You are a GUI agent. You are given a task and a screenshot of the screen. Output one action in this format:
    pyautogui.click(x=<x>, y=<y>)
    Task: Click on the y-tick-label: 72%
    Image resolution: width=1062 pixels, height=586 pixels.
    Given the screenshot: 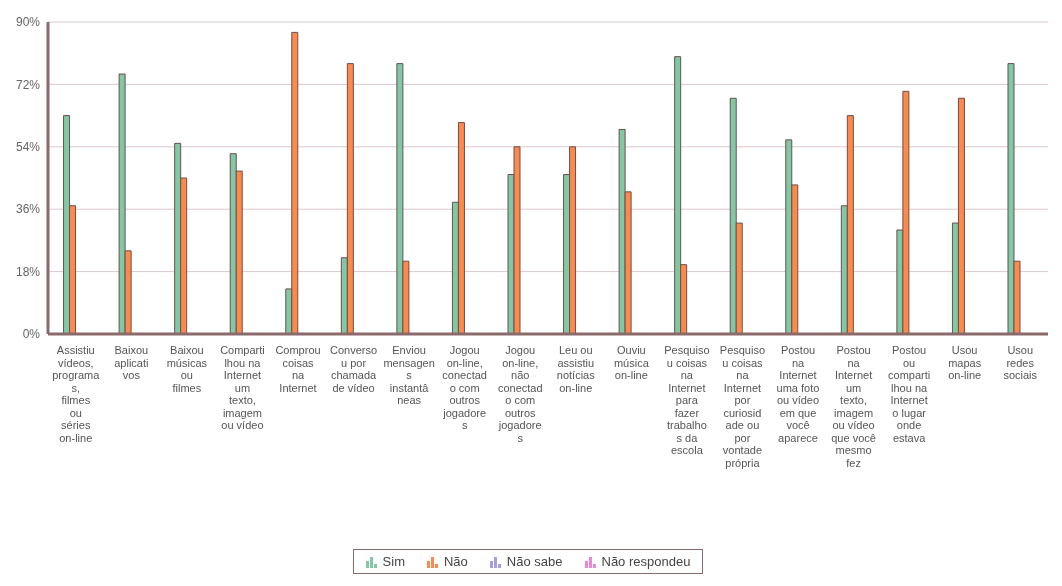 What is the action you would take?
    pyautogui.click(x=28, y=84)
    